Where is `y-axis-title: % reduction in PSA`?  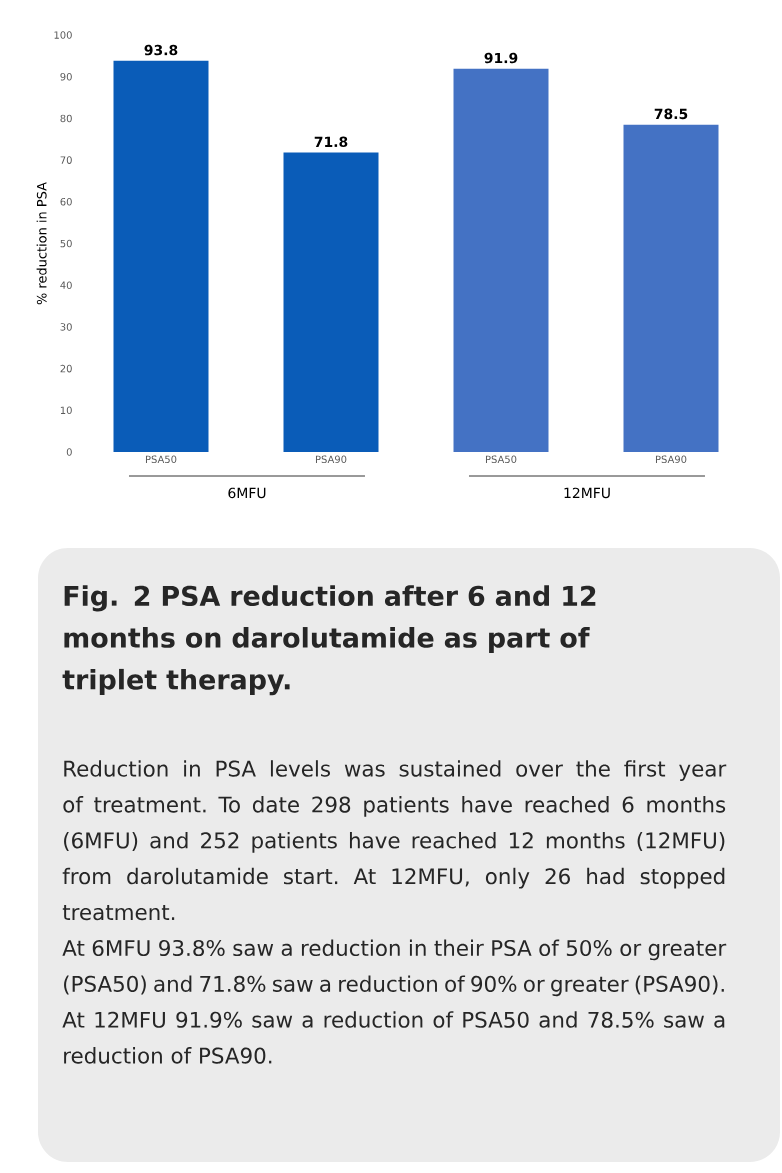 y-axis-title: % reduction in PSA is located at coordinates (41, 243).